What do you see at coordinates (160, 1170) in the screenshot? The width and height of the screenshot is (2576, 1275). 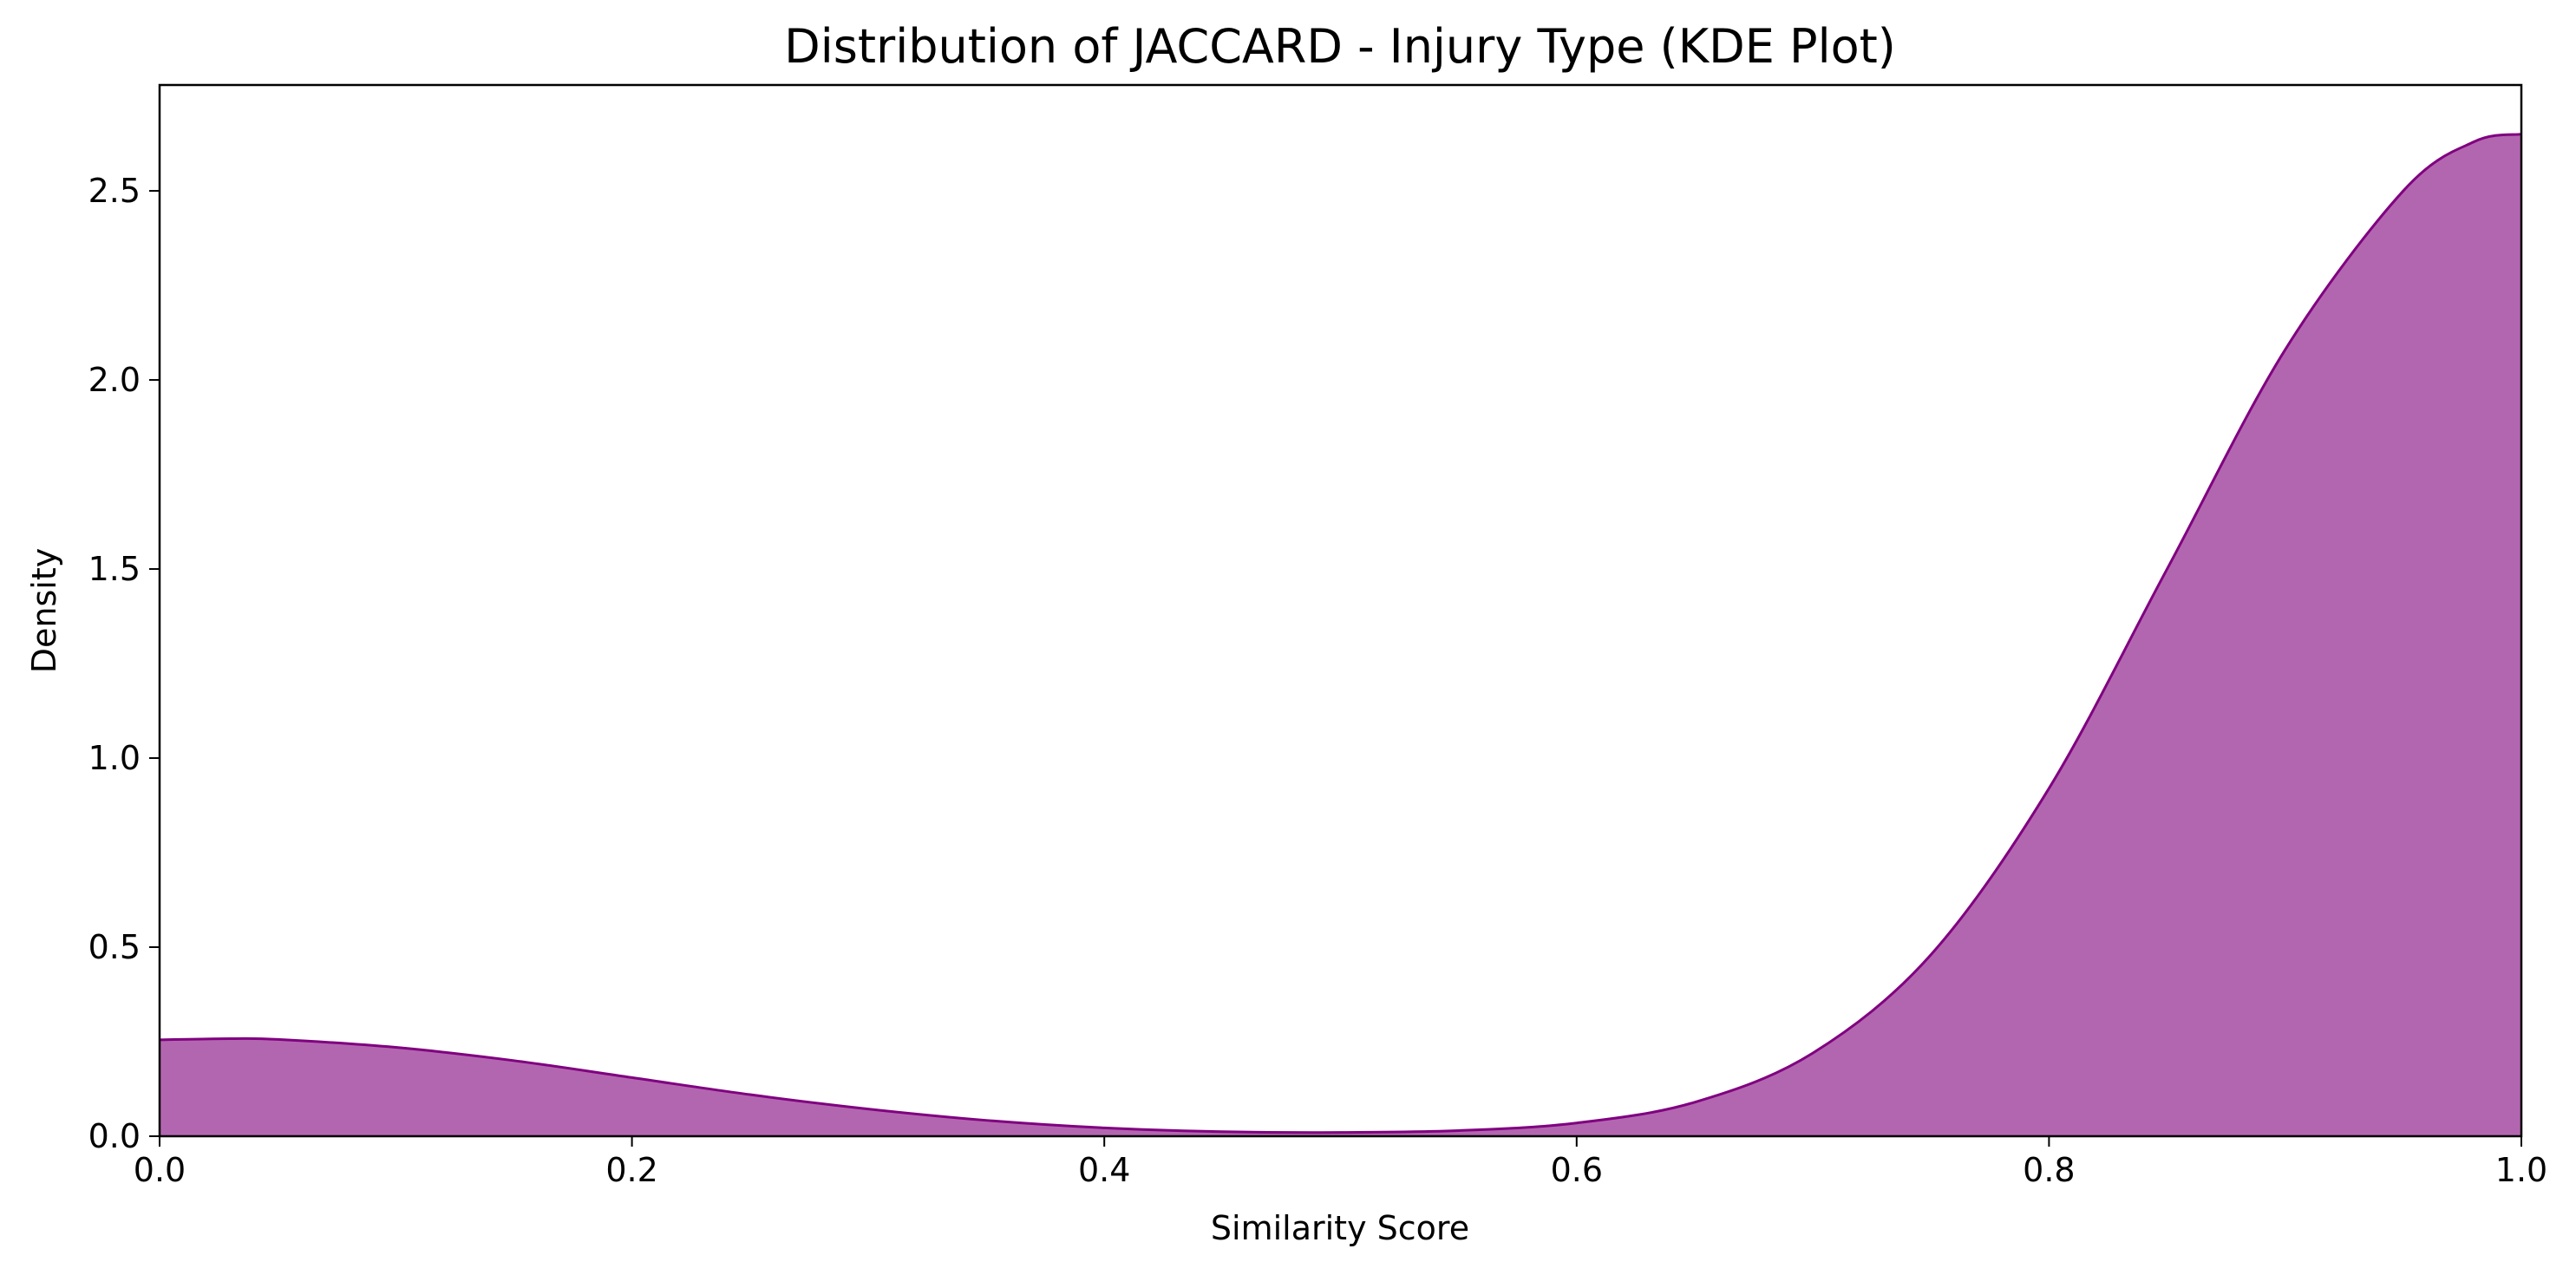 I see `x-tick-label: 0.0` at bounding box center [160, 1170].